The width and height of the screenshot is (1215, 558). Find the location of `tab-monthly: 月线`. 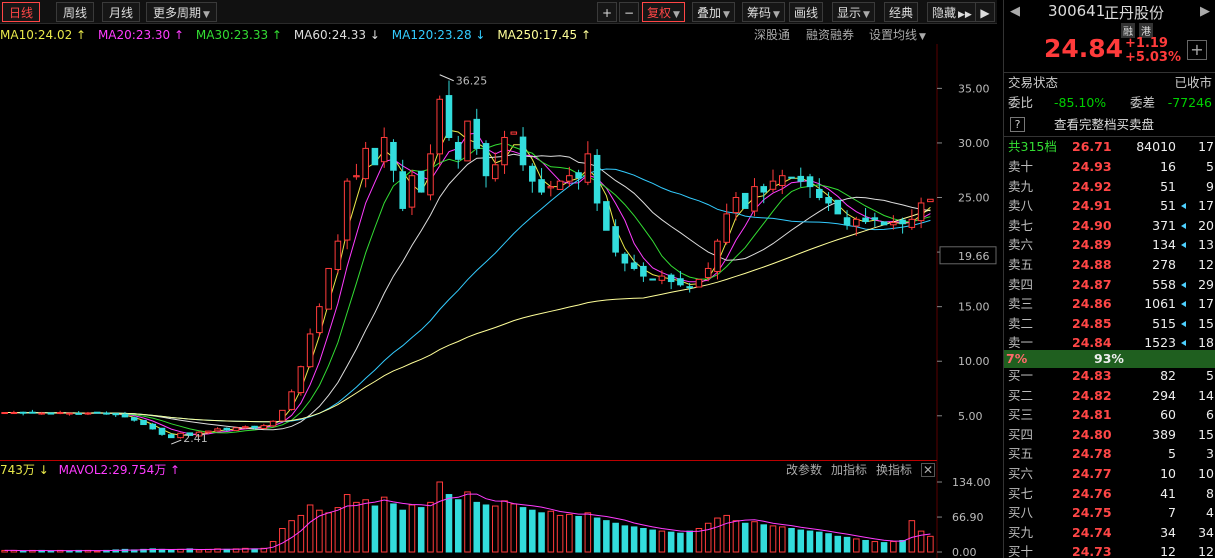

tab-monthly: 月线 is located at coordinates (121, 12).